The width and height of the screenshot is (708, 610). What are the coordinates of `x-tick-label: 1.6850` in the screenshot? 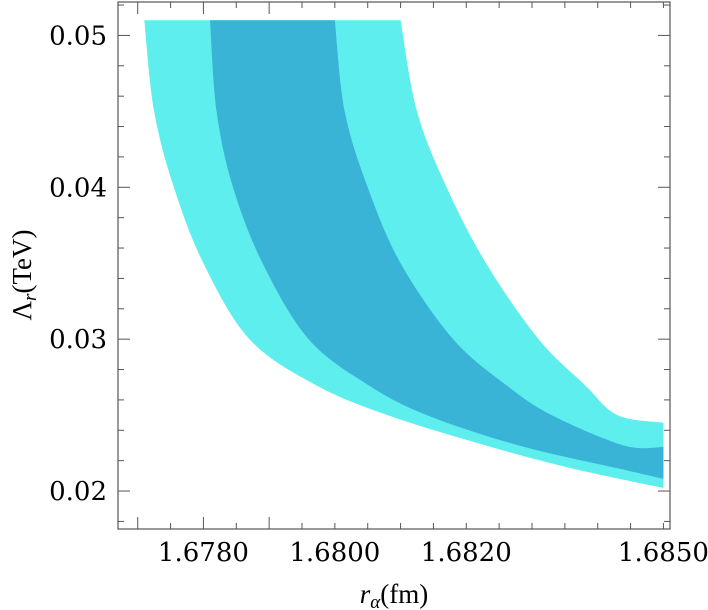 It's located at (663, 553).